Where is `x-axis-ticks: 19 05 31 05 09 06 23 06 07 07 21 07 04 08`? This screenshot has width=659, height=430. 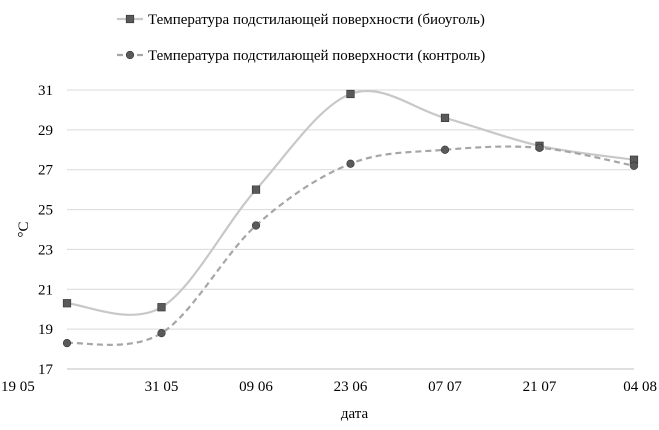 x-axis-ticks: 19 05 31 05 09 06 23 06 07 07 21 07 04 08 is located at coordinates (329, 387).